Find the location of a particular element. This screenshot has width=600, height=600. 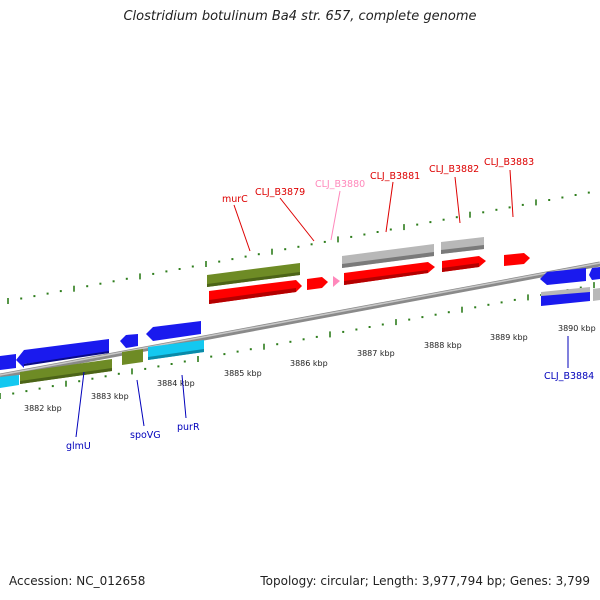

scale-label: 3887 kbp is located at coordinates (376, 353).